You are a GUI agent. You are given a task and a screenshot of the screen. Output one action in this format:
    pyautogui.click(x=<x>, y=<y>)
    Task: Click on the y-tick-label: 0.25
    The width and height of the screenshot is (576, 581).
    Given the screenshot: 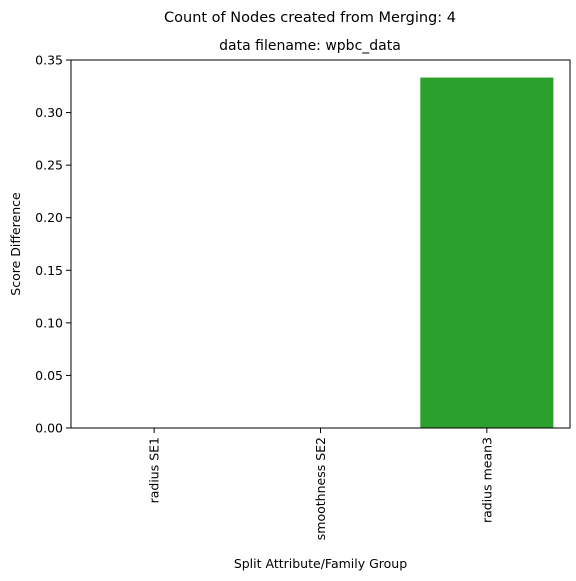 What is the action you would take?
    pyautogui.click(x=49, y=165)
    